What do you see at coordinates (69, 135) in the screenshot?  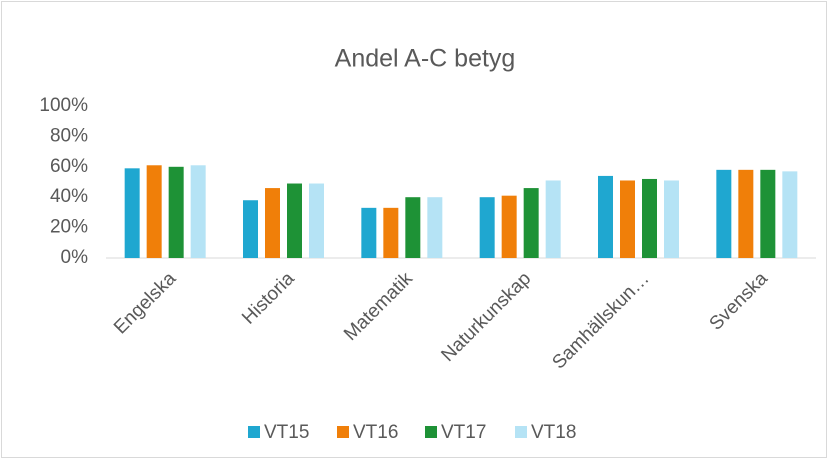 I see `y-tick-label: 80%` at bounding box center [69, 135].